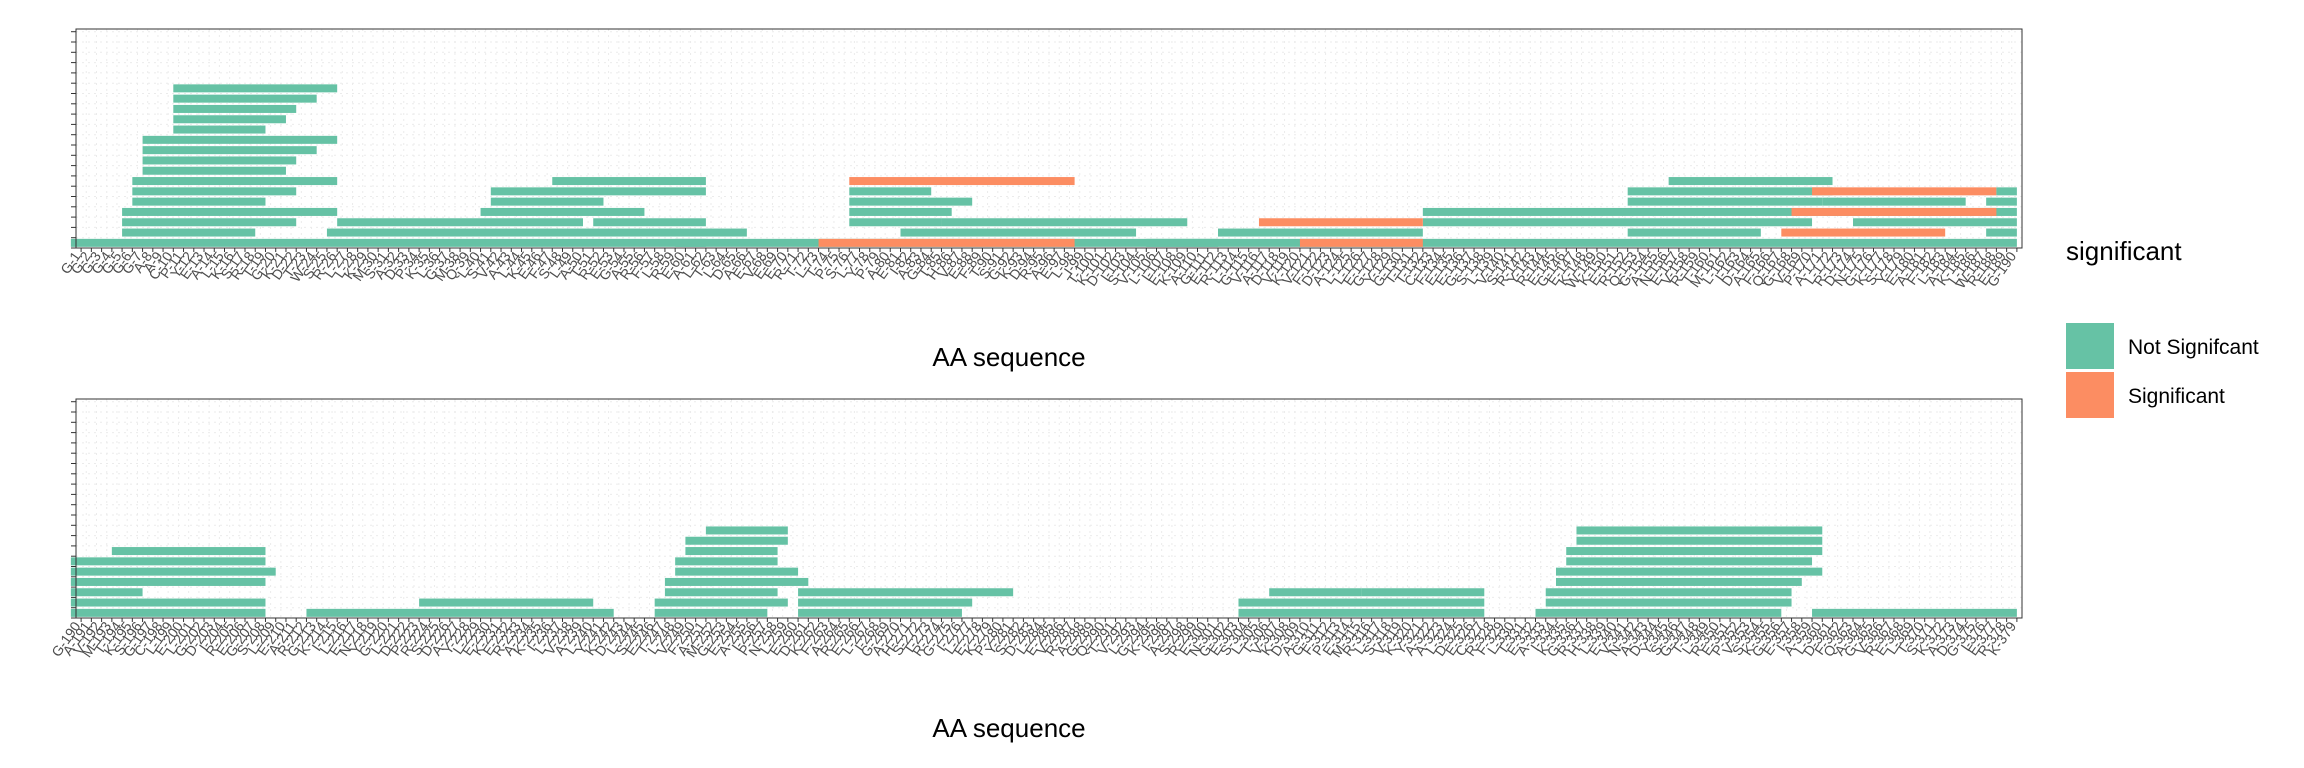 This screenshot has width=2304, height=768. I want to click on legend-swatch-not-significant, so click(2090, 346).